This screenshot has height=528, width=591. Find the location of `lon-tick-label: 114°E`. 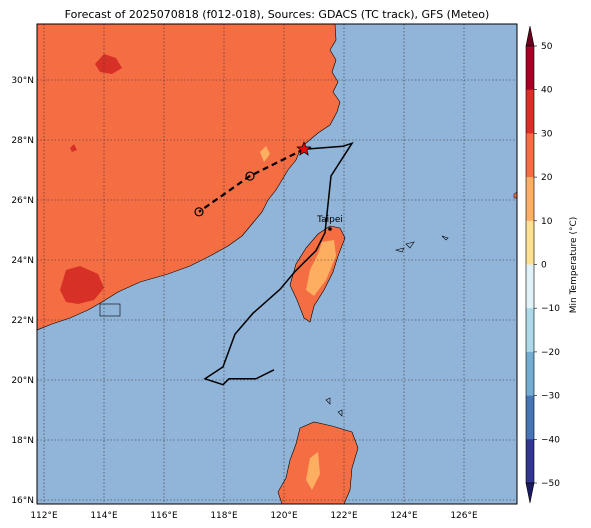

lon-tick-label: 114°E is located at coordinates (104, 516).